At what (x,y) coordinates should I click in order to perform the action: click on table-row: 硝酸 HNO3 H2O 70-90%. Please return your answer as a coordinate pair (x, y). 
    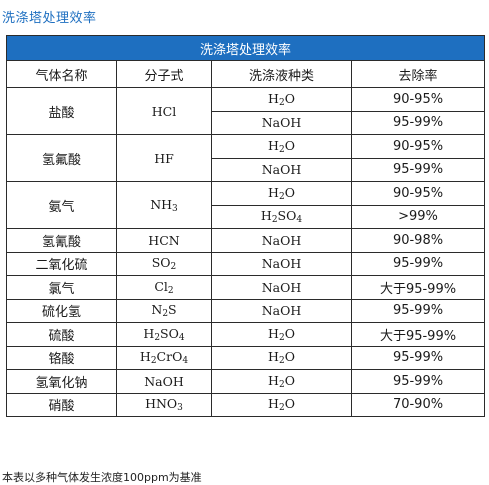
    Looking at the image, I should click on (246, 404).